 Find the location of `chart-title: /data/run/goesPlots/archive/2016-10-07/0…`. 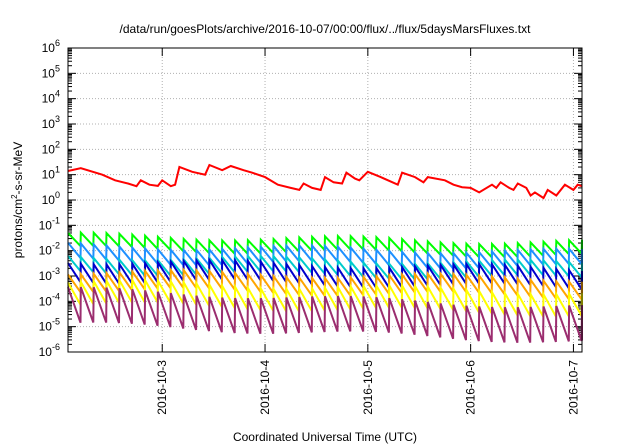

chart-title: /data/run/goesPlots/archive/2016-10-07/0… is located at coordinates (326, 29).